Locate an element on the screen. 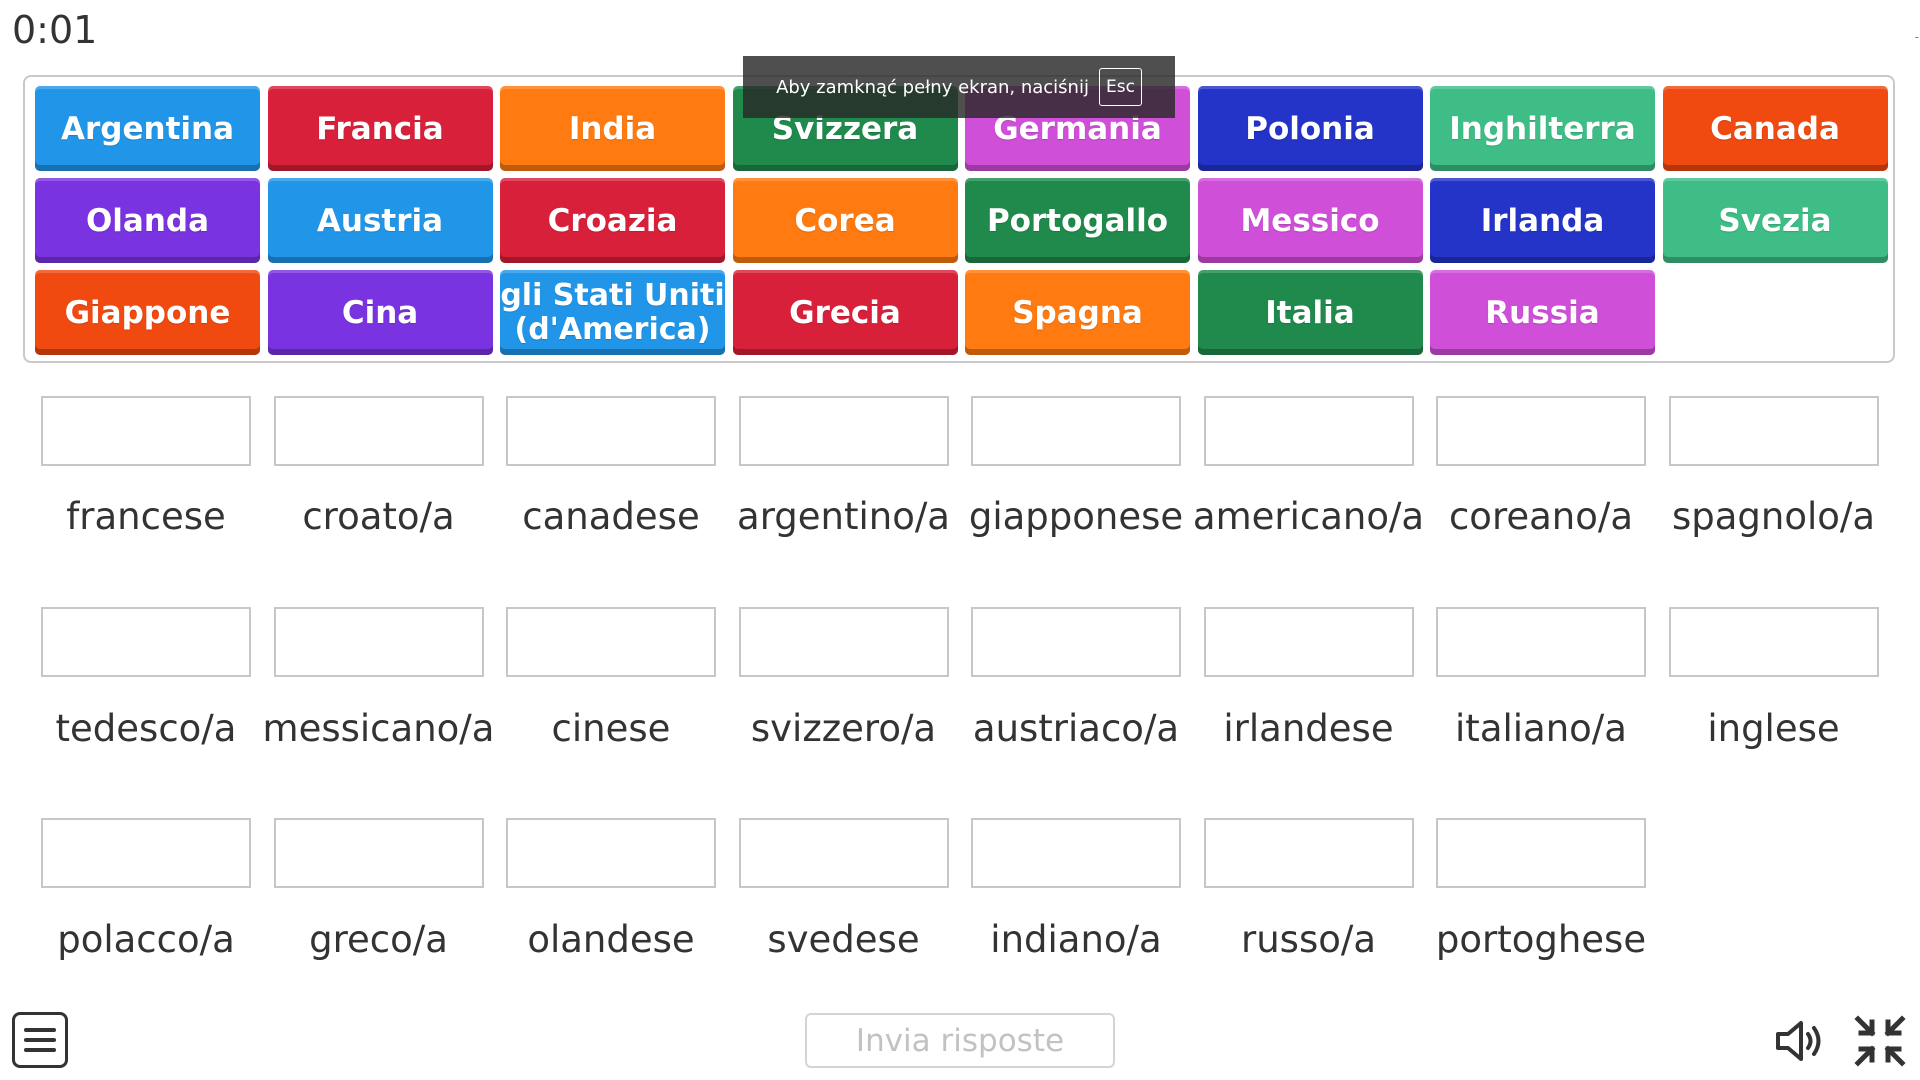 The image size is (1920, 1080). country-tile: Giappone is located at coordinates (147, 312).